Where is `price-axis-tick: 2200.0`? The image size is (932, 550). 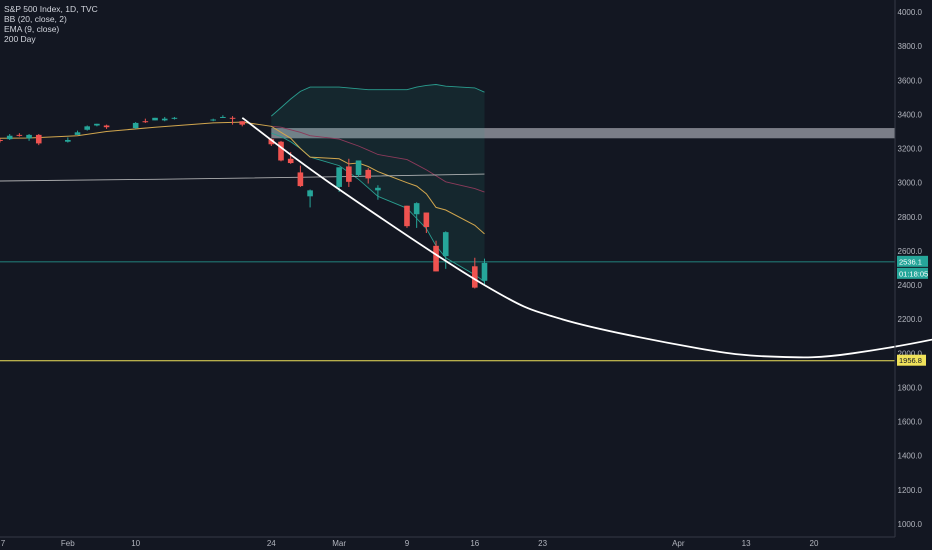
price-axis-tick: 2200.0 is located at coordinates (910, 319).